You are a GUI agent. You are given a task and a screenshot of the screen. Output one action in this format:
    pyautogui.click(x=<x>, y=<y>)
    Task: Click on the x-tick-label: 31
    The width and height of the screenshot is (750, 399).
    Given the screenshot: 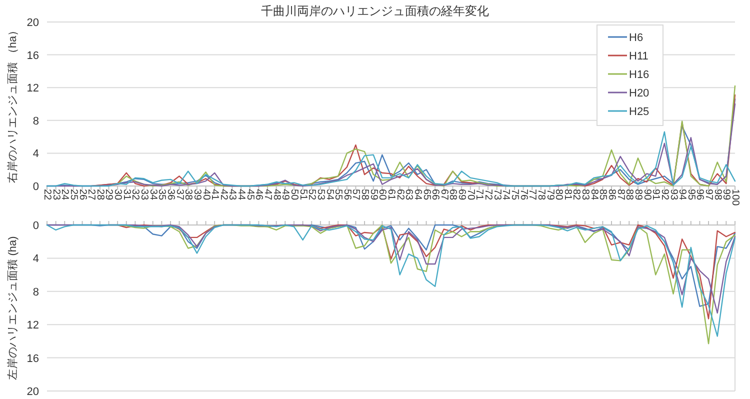 What is the action you would take?
    pyautogui.click(x=126, y=195)
    